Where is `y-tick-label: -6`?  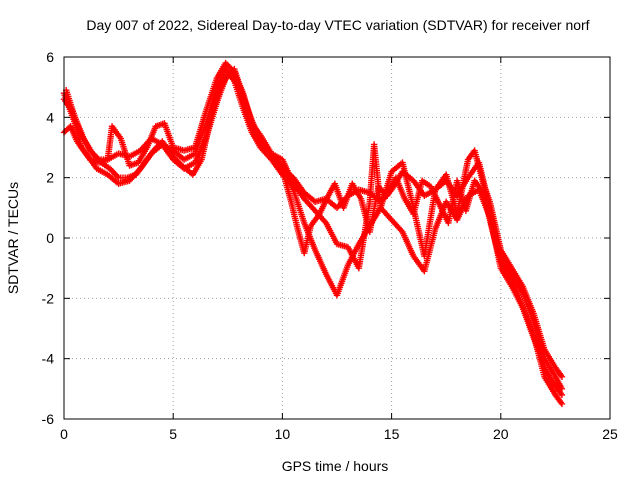 y-tick-label: -6 is located at coordinates (48, 419).